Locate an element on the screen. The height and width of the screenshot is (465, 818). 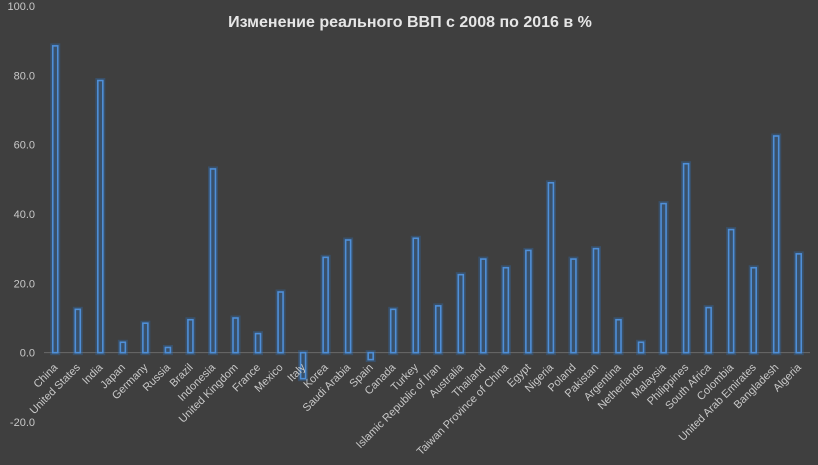
bar-south-africa is located at coordinates (708, 330).